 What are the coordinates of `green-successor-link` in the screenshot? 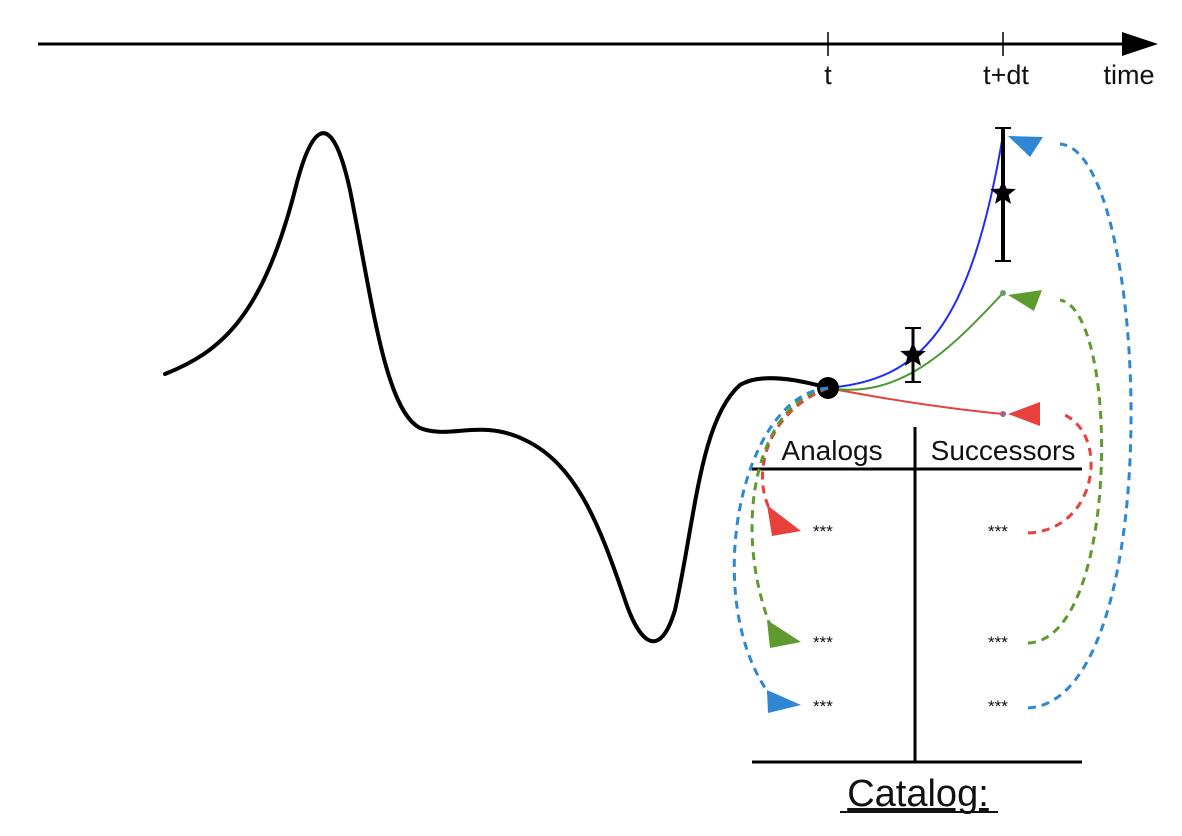 It's located at (1065, 471).